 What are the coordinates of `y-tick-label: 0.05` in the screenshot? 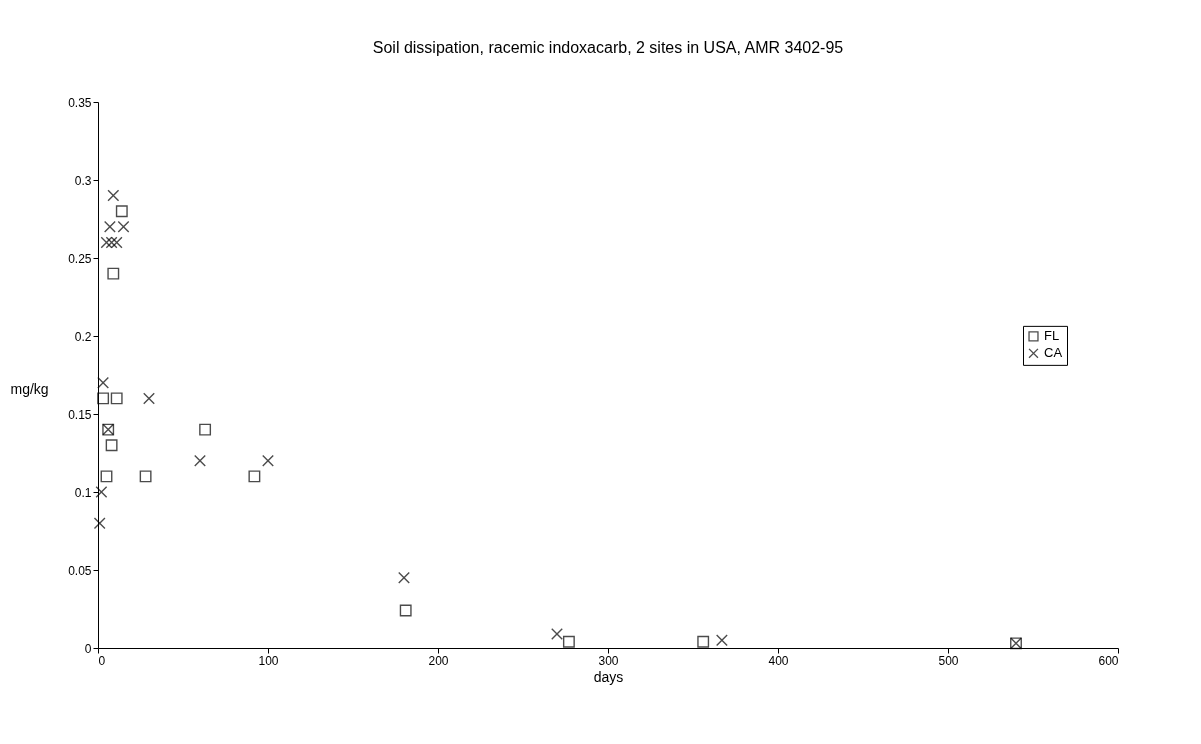 It's located at (80, 570).